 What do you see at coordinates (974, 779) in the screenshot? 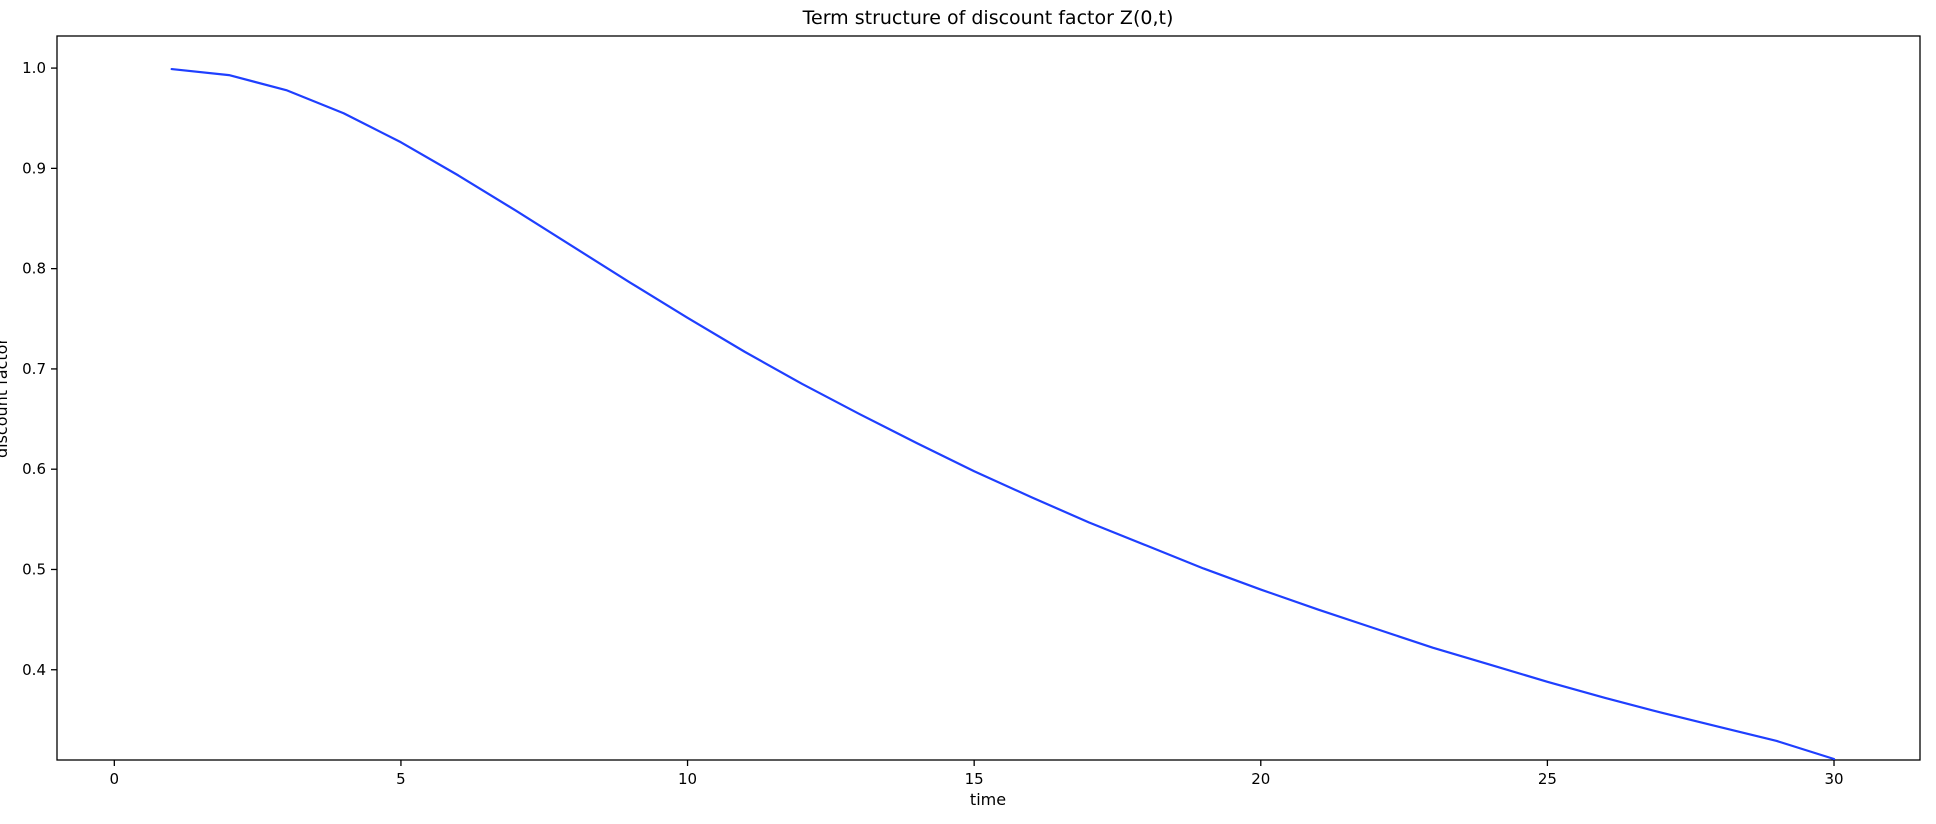
I see `x-tick-label: 15` at bounding box center [974, 779].